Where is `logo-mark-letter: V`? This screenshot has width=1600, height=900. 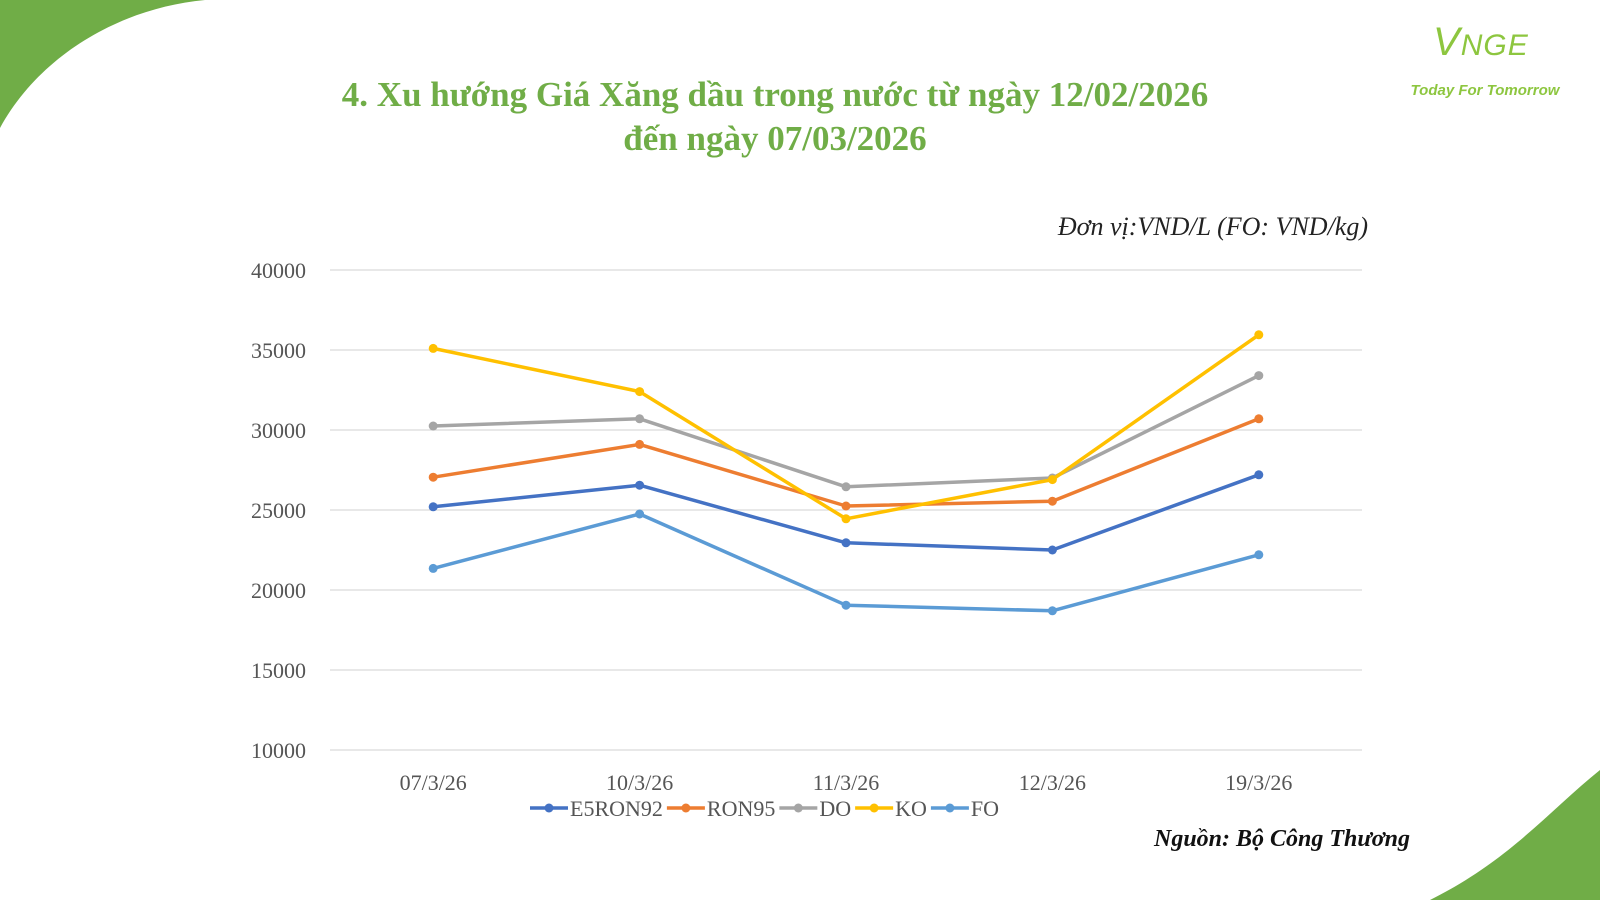
logo-mark-letter: V is located at coordinates (1447, 42).